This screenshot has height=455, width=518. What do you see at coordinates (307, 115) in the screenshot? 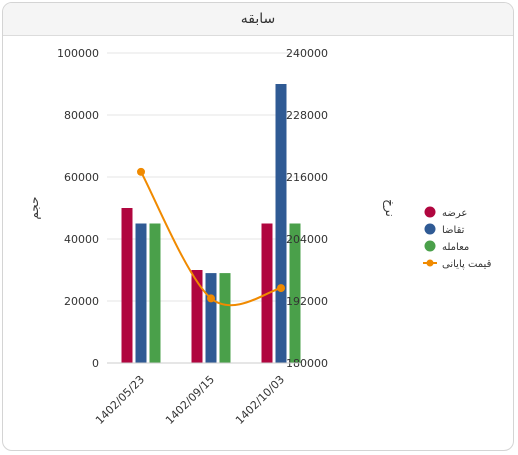
I see `y-right-tick-label: 228000` at bounding box center [307, 115].